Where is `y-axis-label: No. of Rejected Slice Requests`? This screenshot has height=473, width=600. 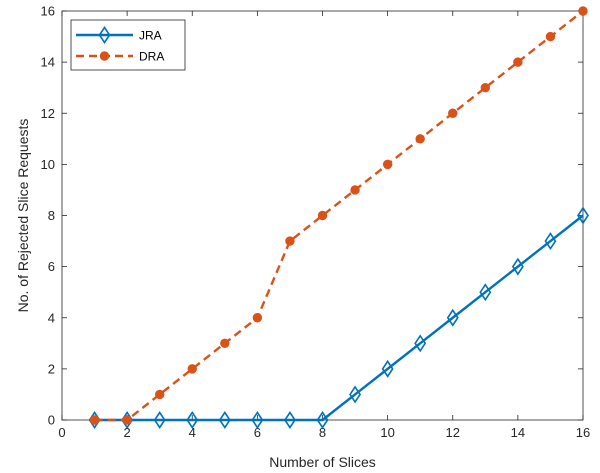
y-axis-label: No. of Rejected Slice Requests is located at coordinates (23, 216).